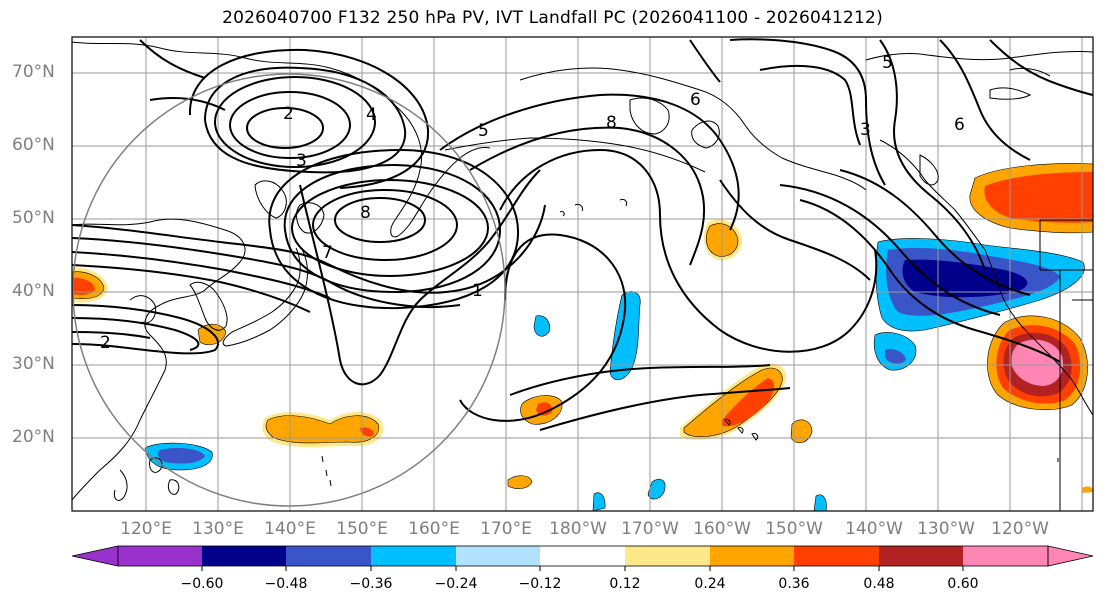  Describe the element at coordinates (362, 529) in the screenshot. I see `lon-label: 150°E` at that location.